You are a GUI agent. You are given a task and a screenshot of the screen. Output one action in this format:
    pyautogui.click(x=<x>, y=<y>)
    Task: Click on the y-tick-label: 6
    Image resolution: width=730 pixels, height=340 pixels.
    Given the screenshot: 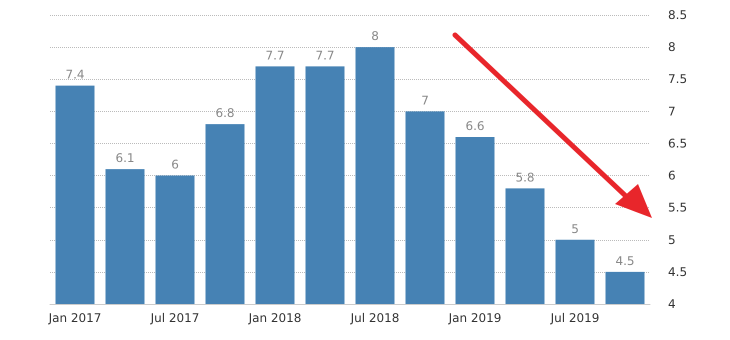 What is the action you would take?
    pyautogui.click(x=672, y=175)
    